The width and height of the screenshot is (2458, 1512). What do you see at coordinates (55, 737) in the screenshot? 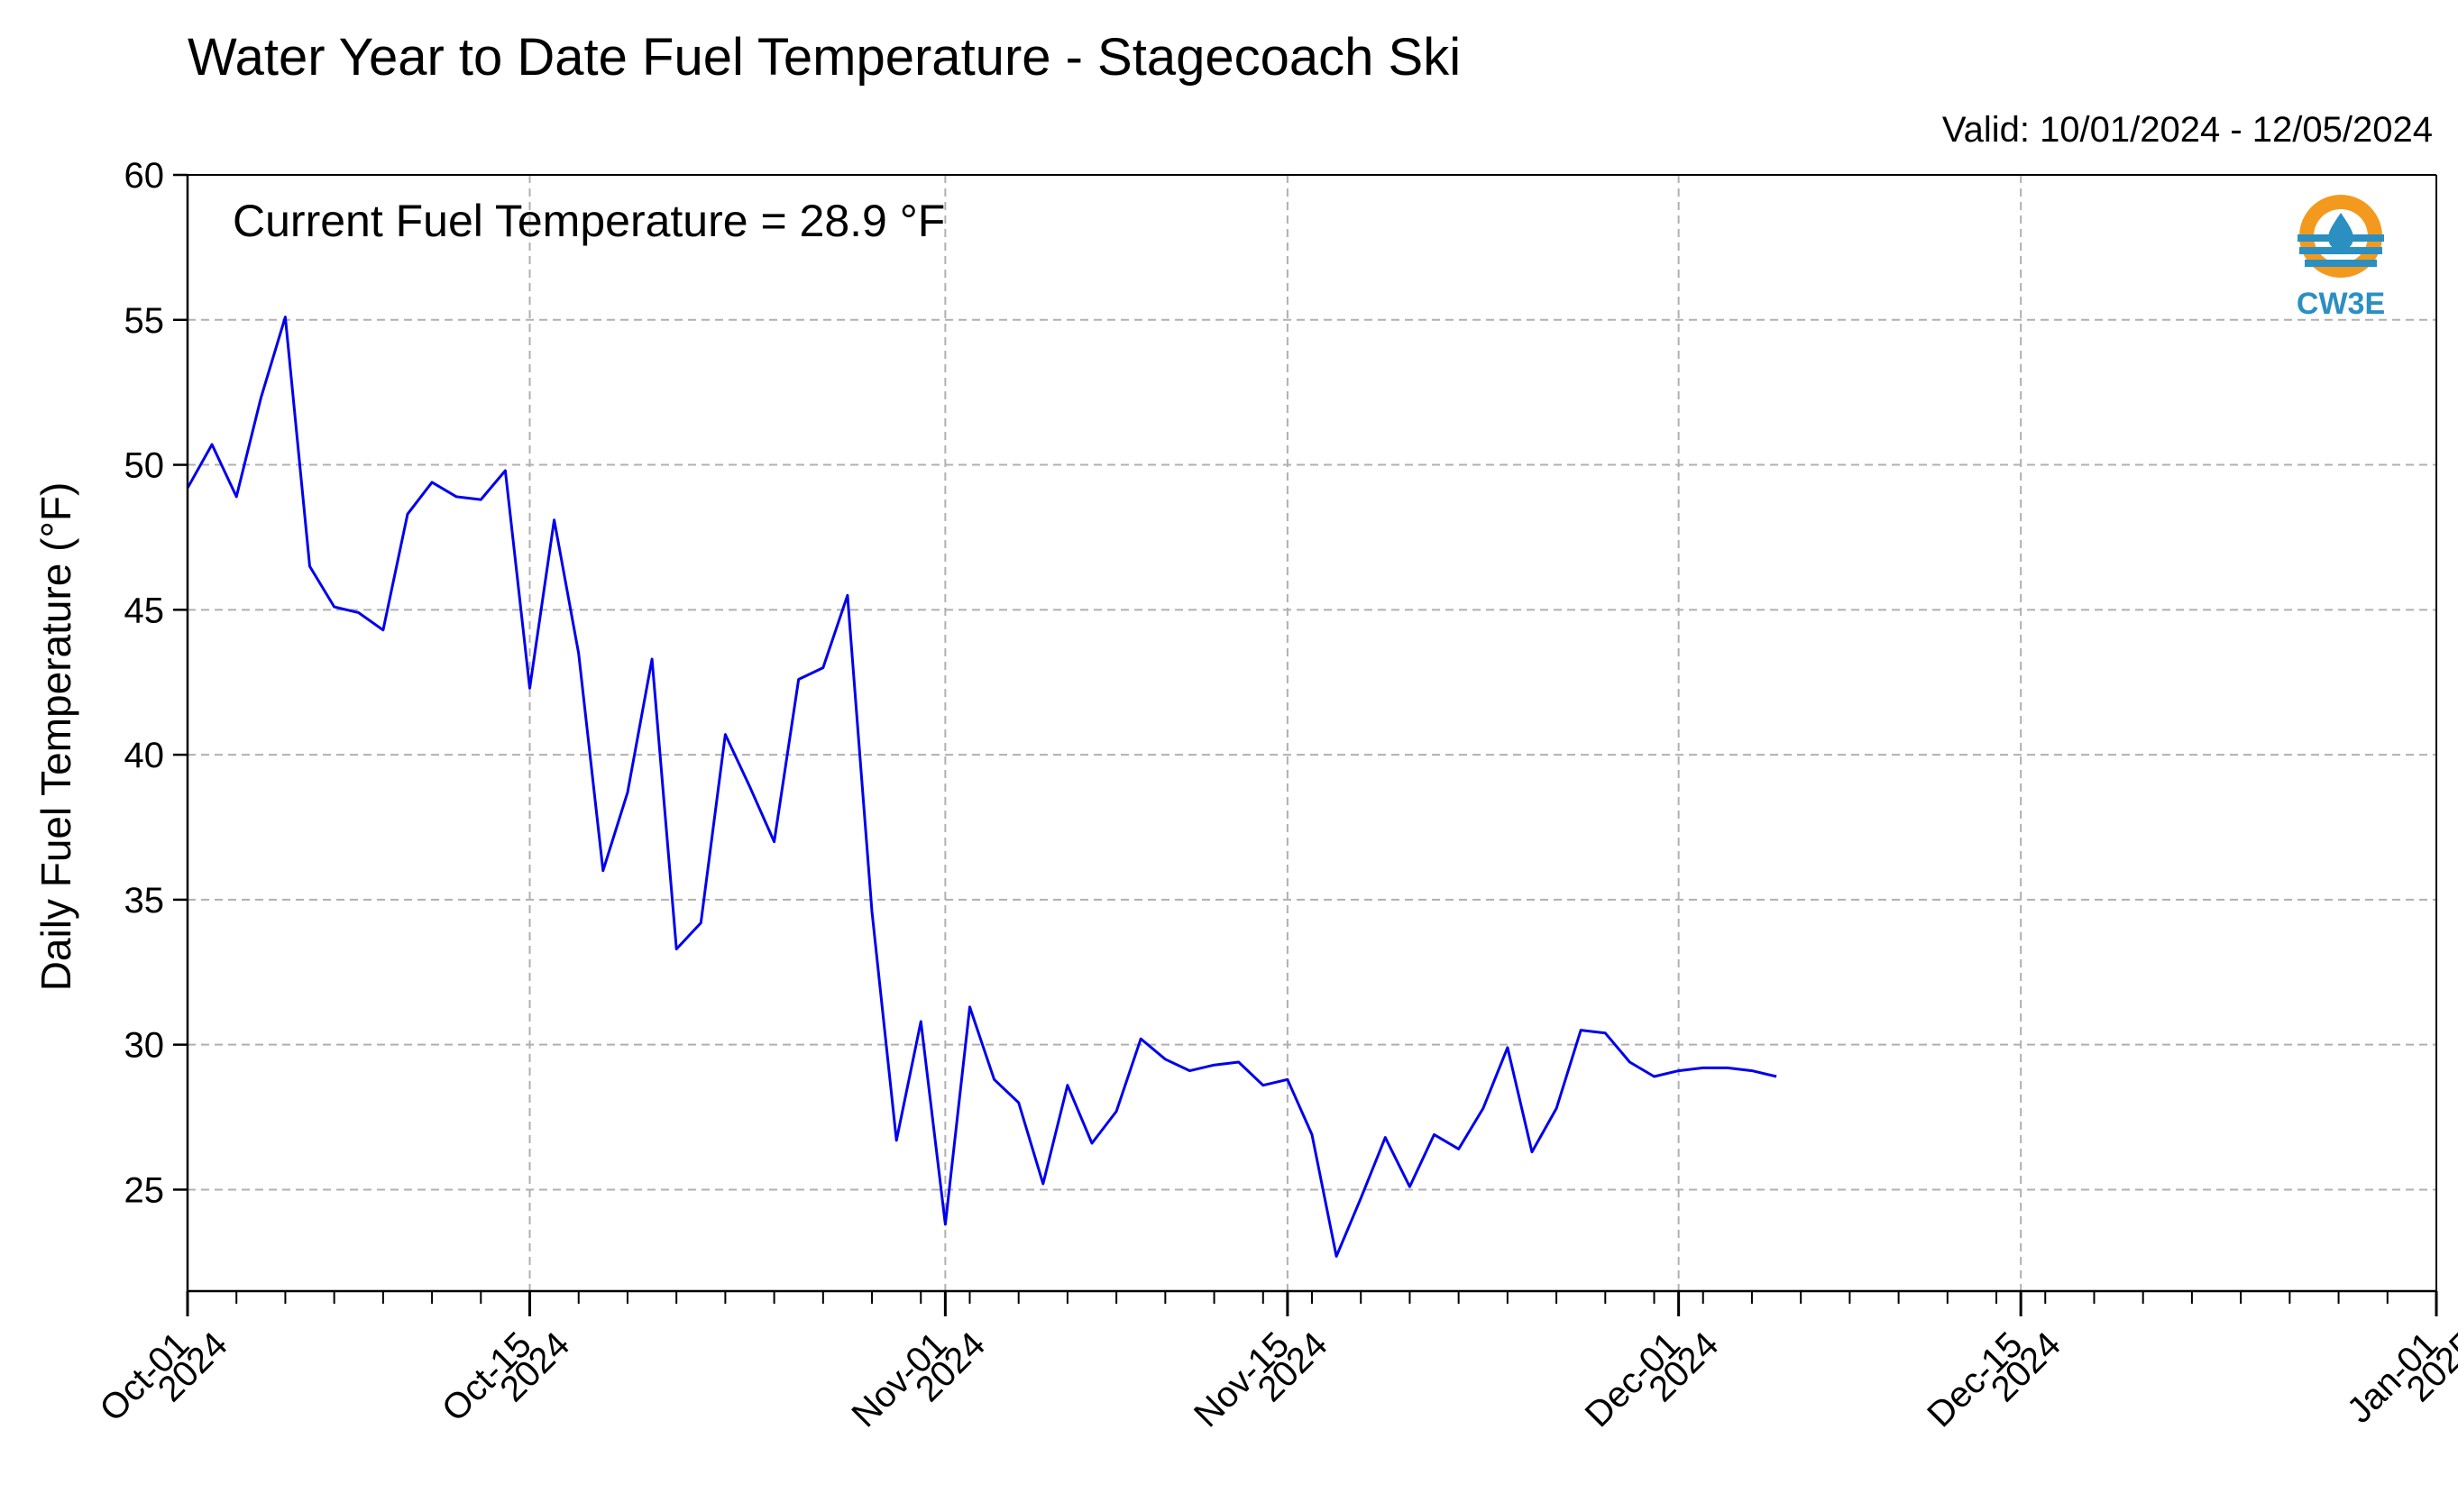
I see `y-axis-label: Daily Fuel Temperature (°F)` at bounding box center [55, 737].